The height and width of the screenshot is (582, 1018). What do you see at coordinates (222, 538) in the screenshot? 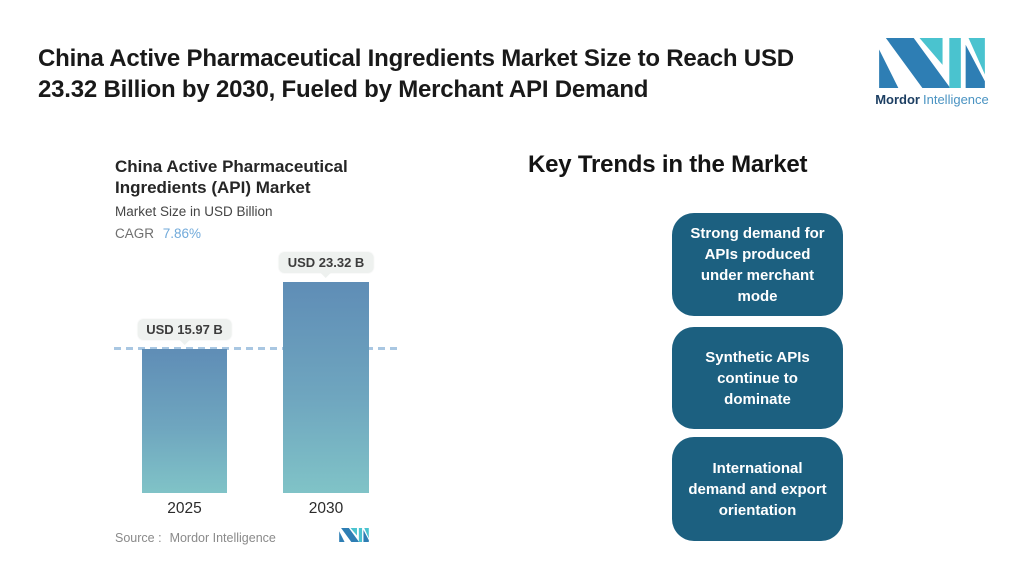
I see `source-value: Mordor Intelligence` at bounding box center [222, 538].